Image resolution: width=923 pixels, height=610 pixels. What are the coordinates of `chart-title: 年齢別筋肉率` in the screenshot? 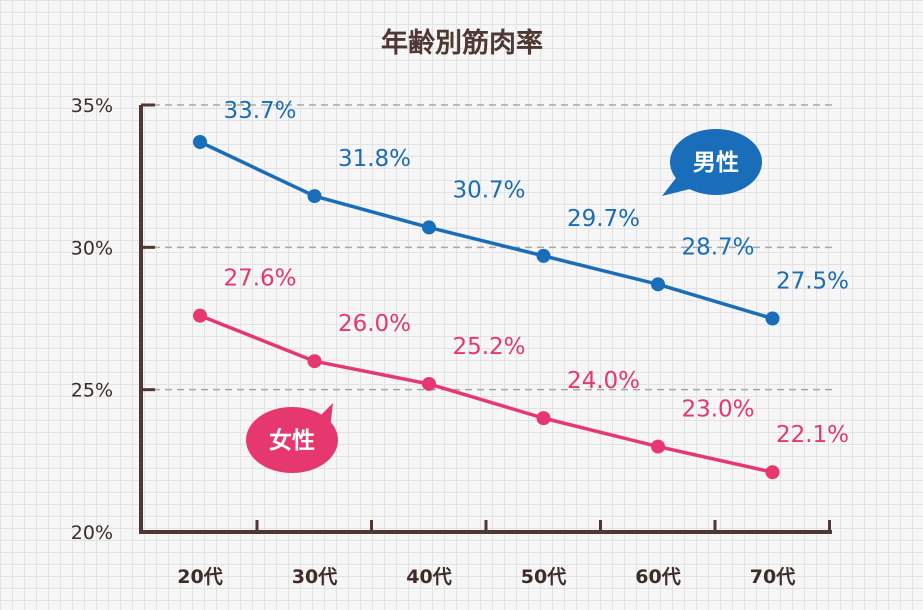 It's located at (462, 43).